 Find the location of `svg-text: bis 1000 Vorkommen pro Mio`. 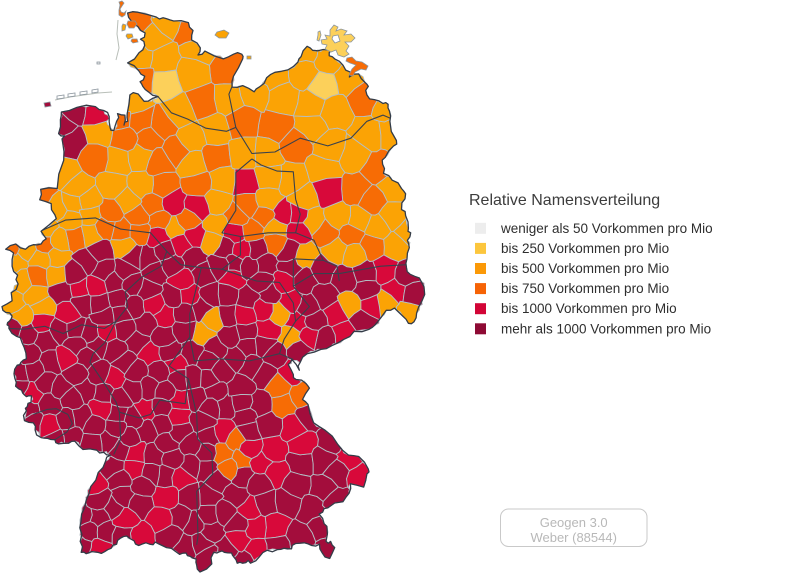

svg-text: bis 1000 Vorkommen pro Mio is located at coordinates (589, 308).